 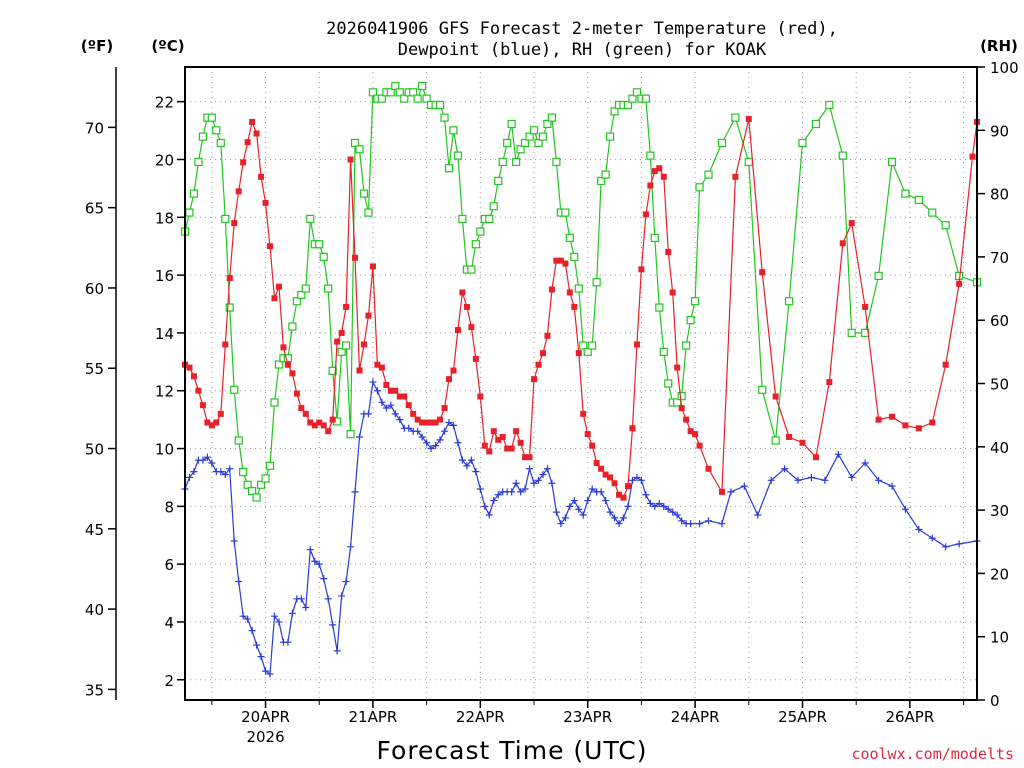 I want to click on f-tick-label: 55, so click(x=94, y=369).